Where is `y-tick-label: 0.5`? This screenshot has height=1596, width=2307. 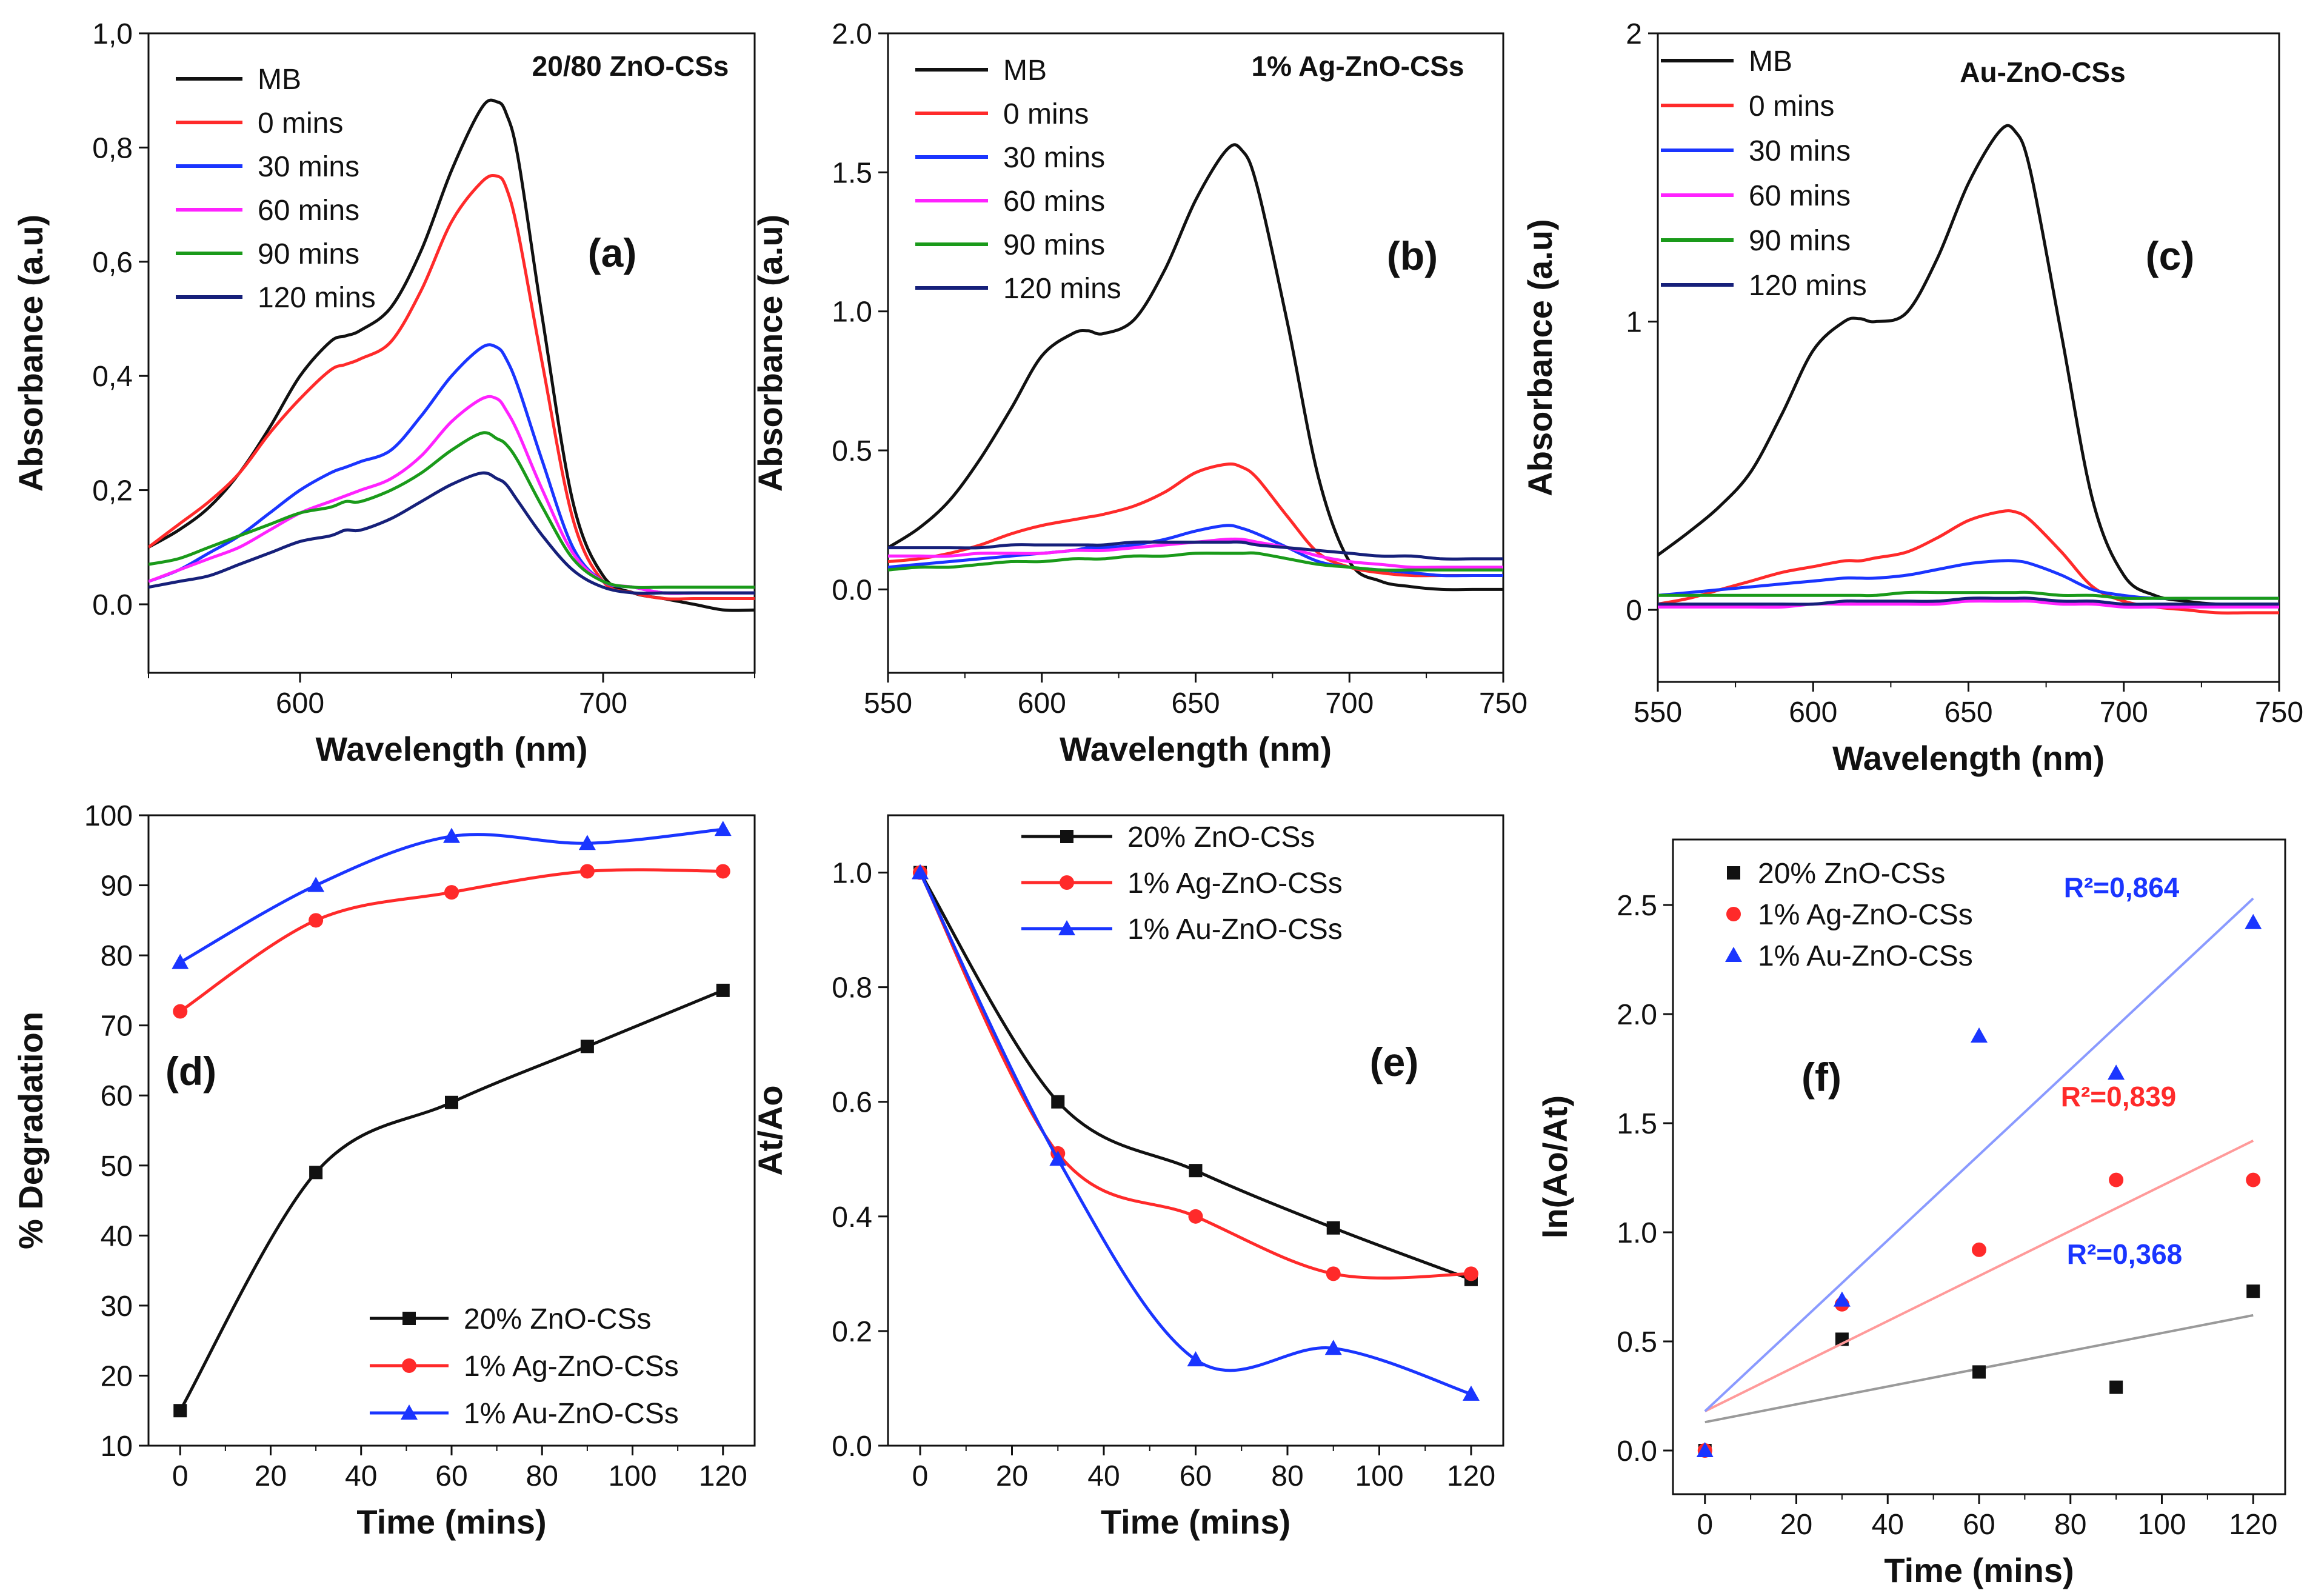
y-tick-label: 0.5 is located at coordinates (1637, 1342).